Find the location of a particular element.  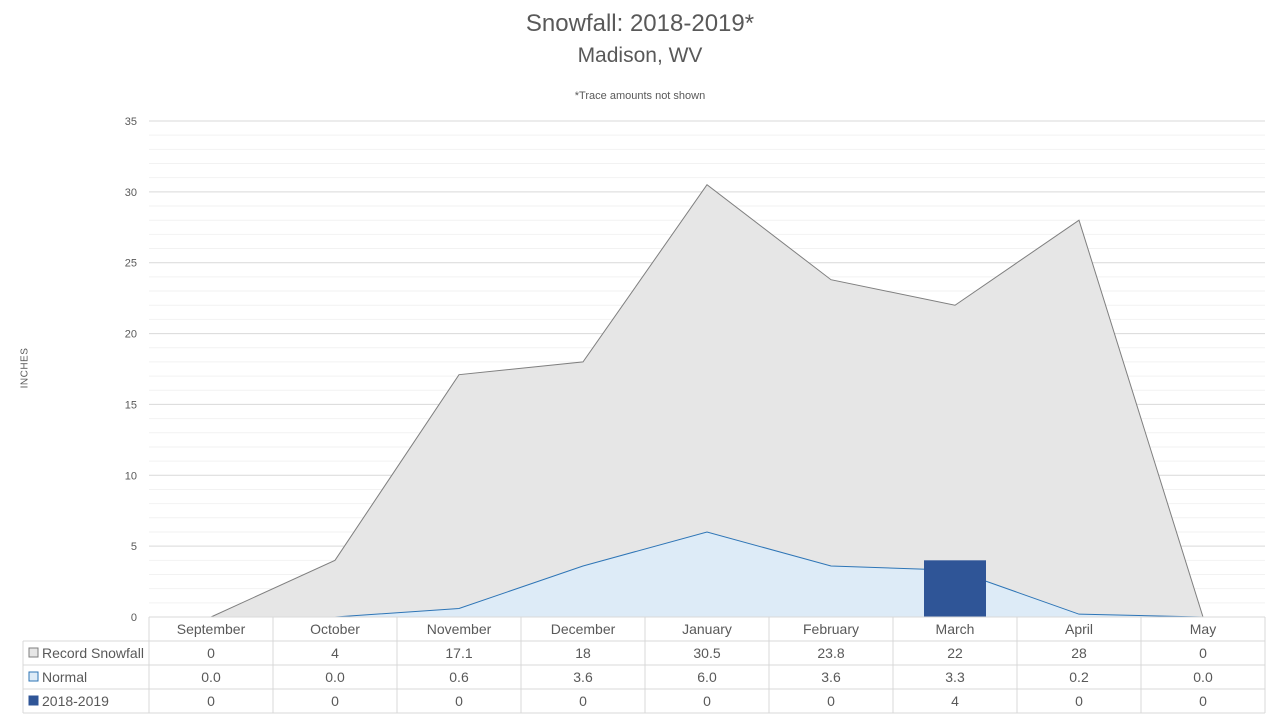

chart-title: Snowfall: 2018-2019* is located at coordinates (640, 23).